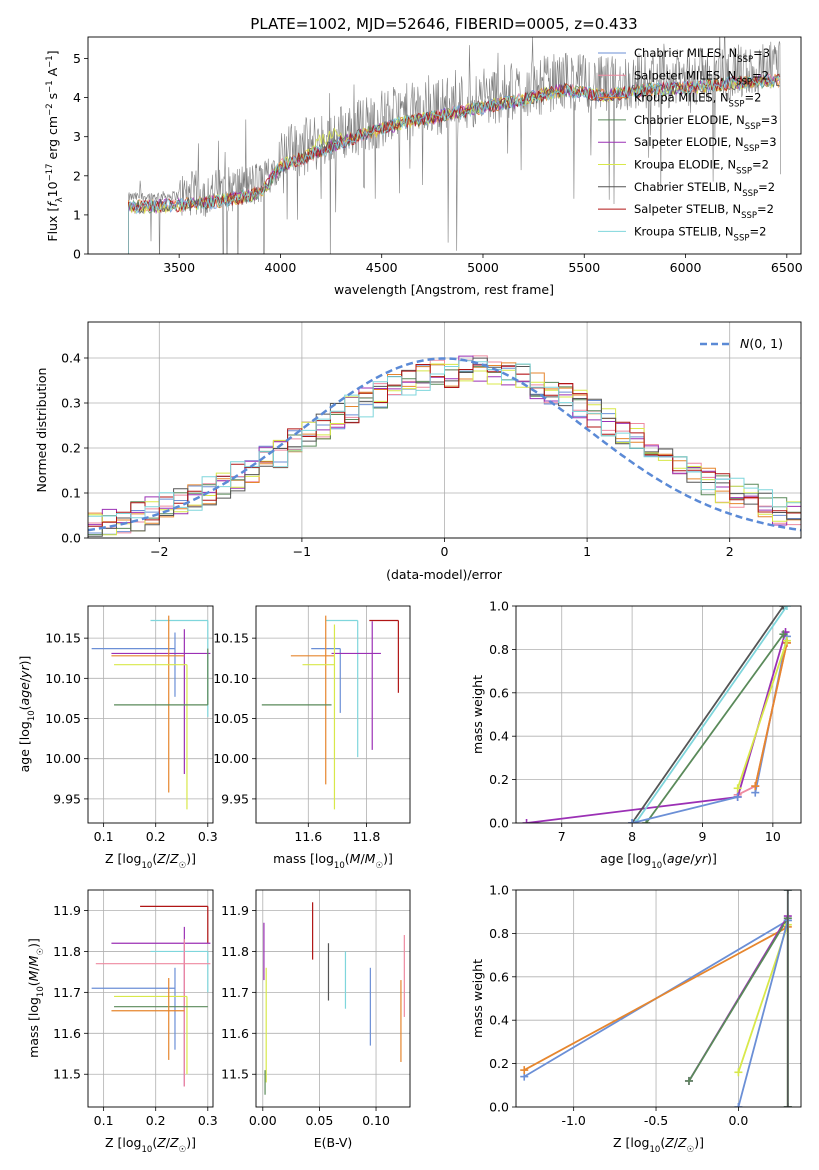 This screenshot has width=819, height=1170. Describe the element at coordinates (150, 998) in the screenshot. I see `mass-vs-z-frame` at that location.